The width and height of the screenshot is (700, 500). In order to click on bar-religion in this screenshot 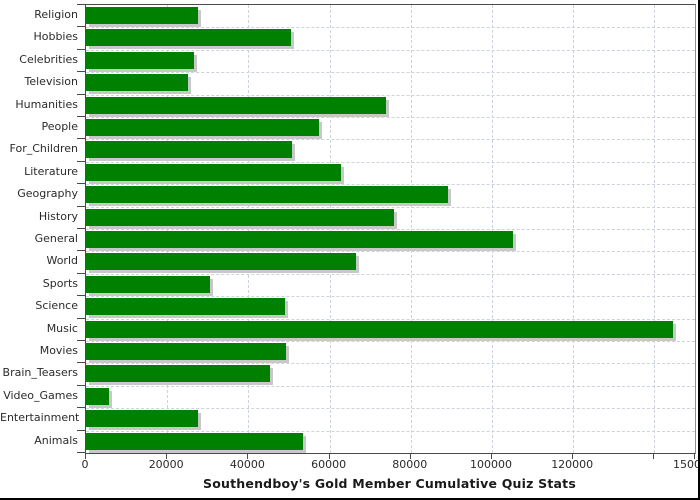, I will do `click(142, 15)`.